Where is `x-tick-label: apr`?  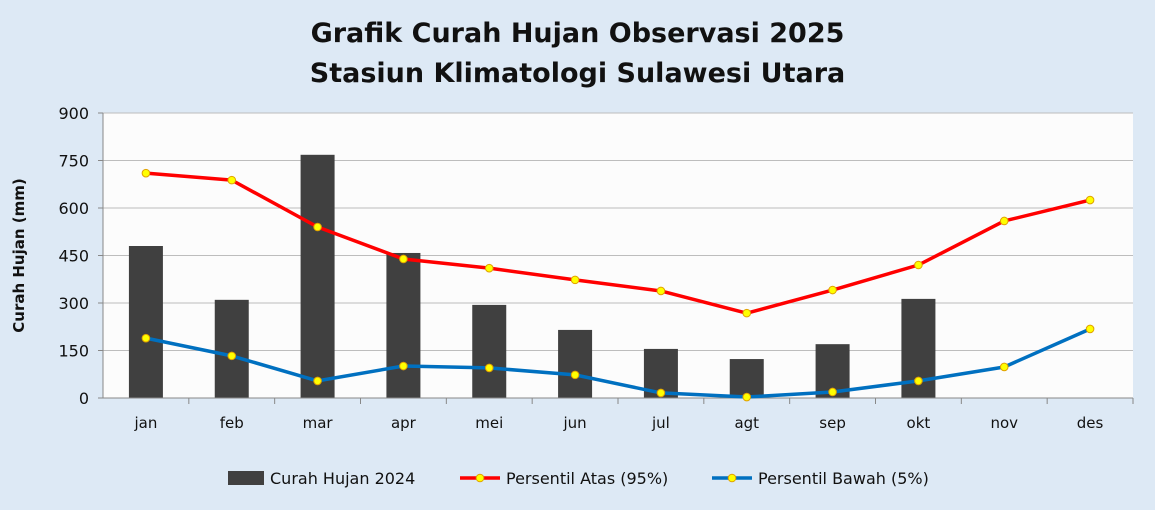
x-tick-label: apr is located at coordinates (404, 423).